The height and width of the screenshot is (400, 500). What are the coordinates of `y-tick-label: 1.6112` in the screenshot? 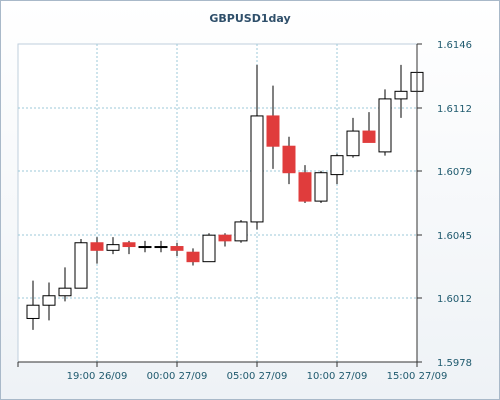 It's located at (454, 109).